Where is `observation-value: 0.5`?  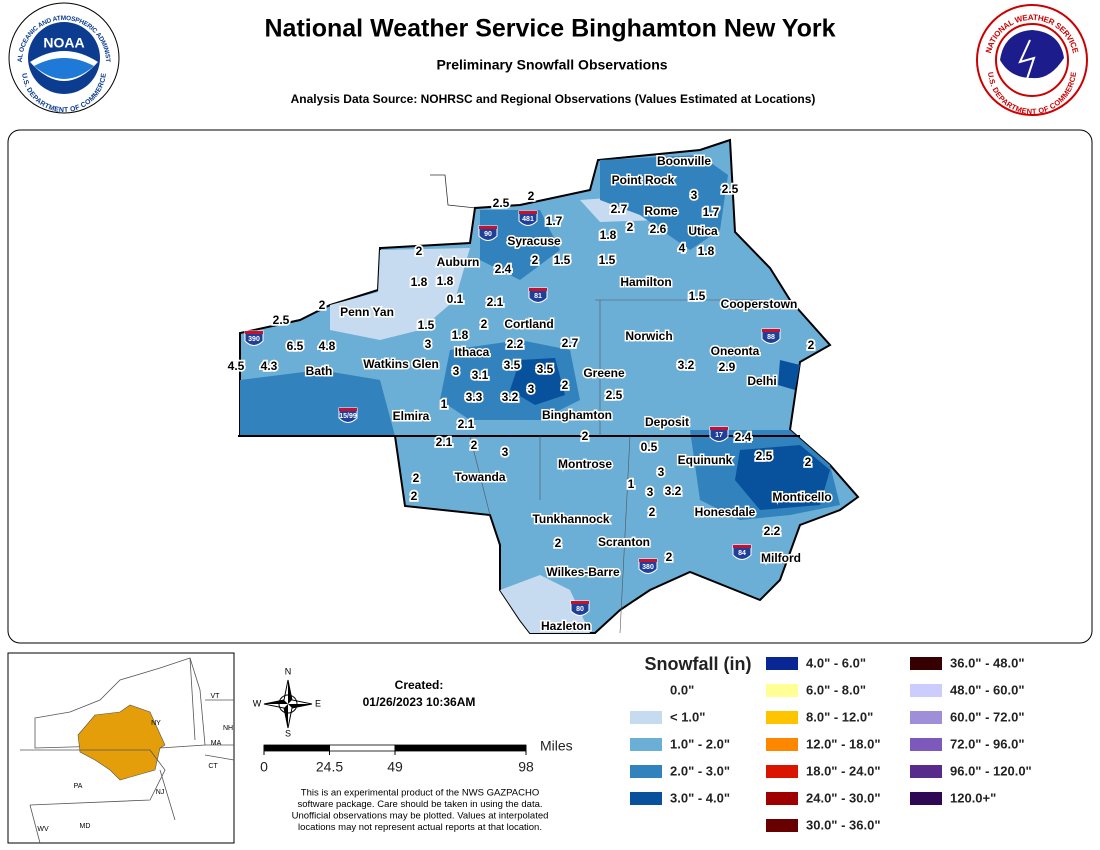 observation-value: 0.5 is located at coordinates (649, 447).